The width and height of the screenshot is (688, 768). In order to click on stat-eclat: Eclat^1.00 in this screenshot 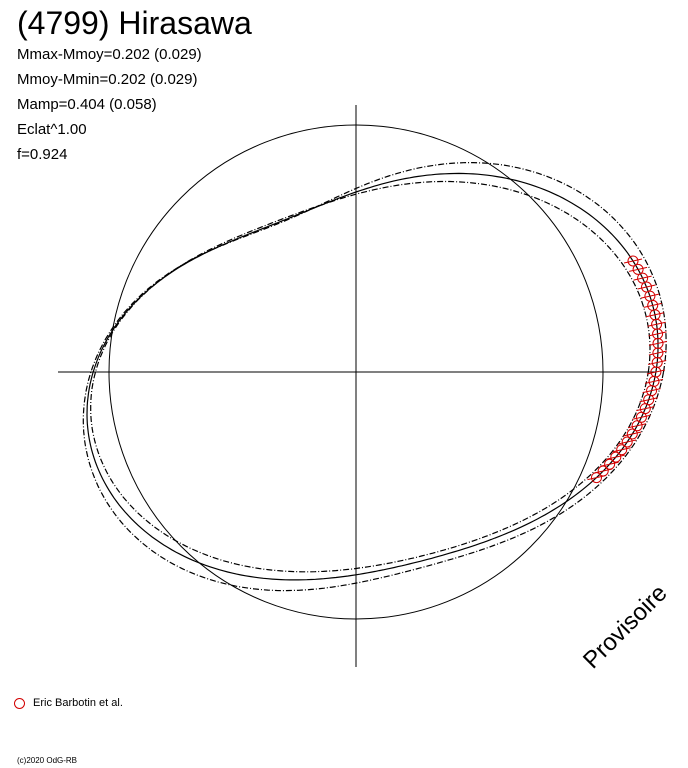, I will do `click(52, 129)`.